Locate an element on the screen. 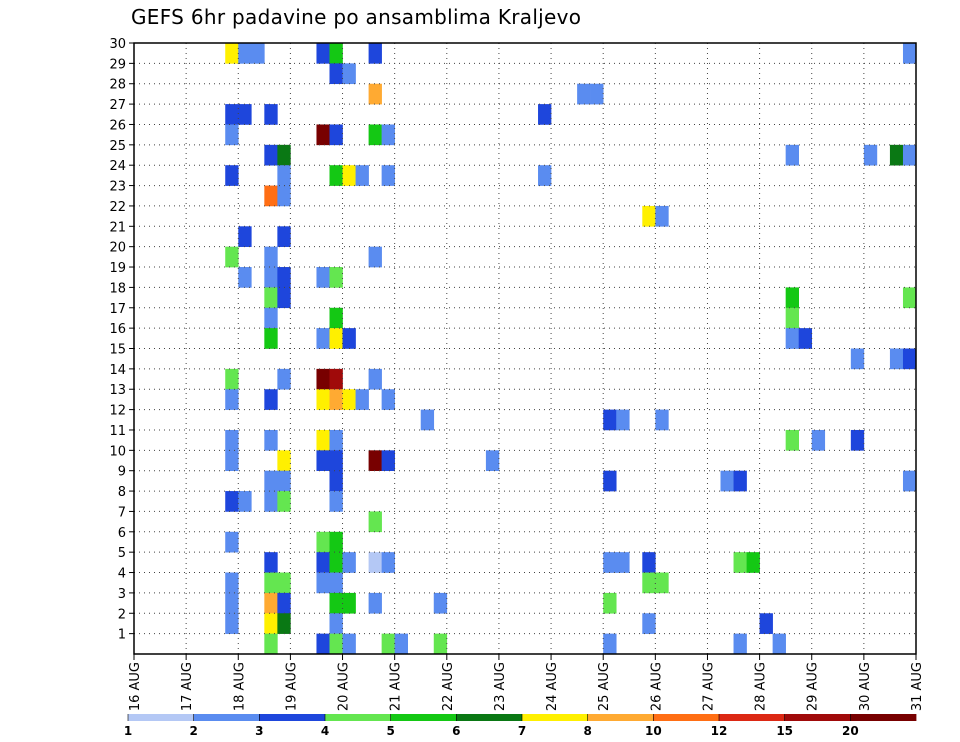  y-tick-label: 22 is located at coordinates (117, 207).